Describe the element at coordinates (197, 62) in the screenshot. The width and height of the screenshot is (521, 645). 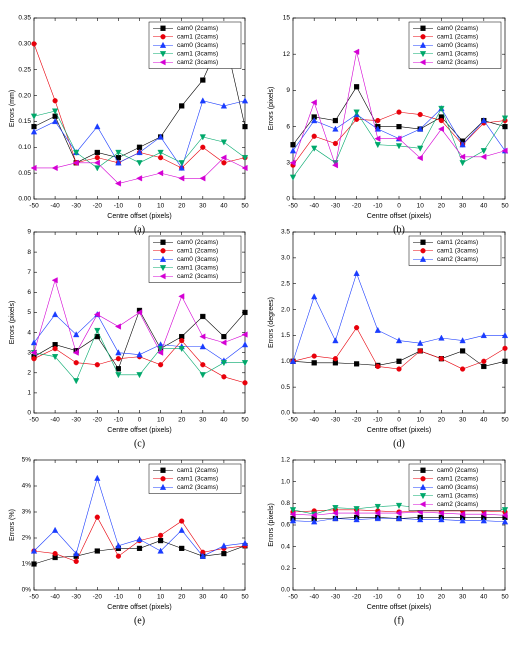
I see `legend-label: cam2 (3cams)` at that location.